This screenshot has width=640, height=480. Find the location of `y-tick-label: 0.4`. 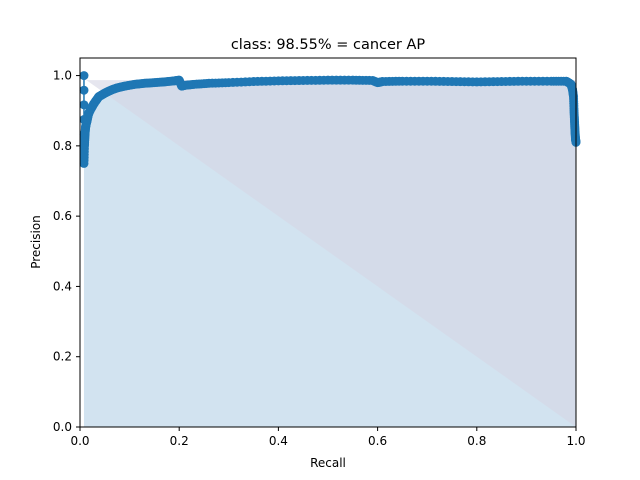

y-tick-label: 0.4 is located at coordinates (62, 286).